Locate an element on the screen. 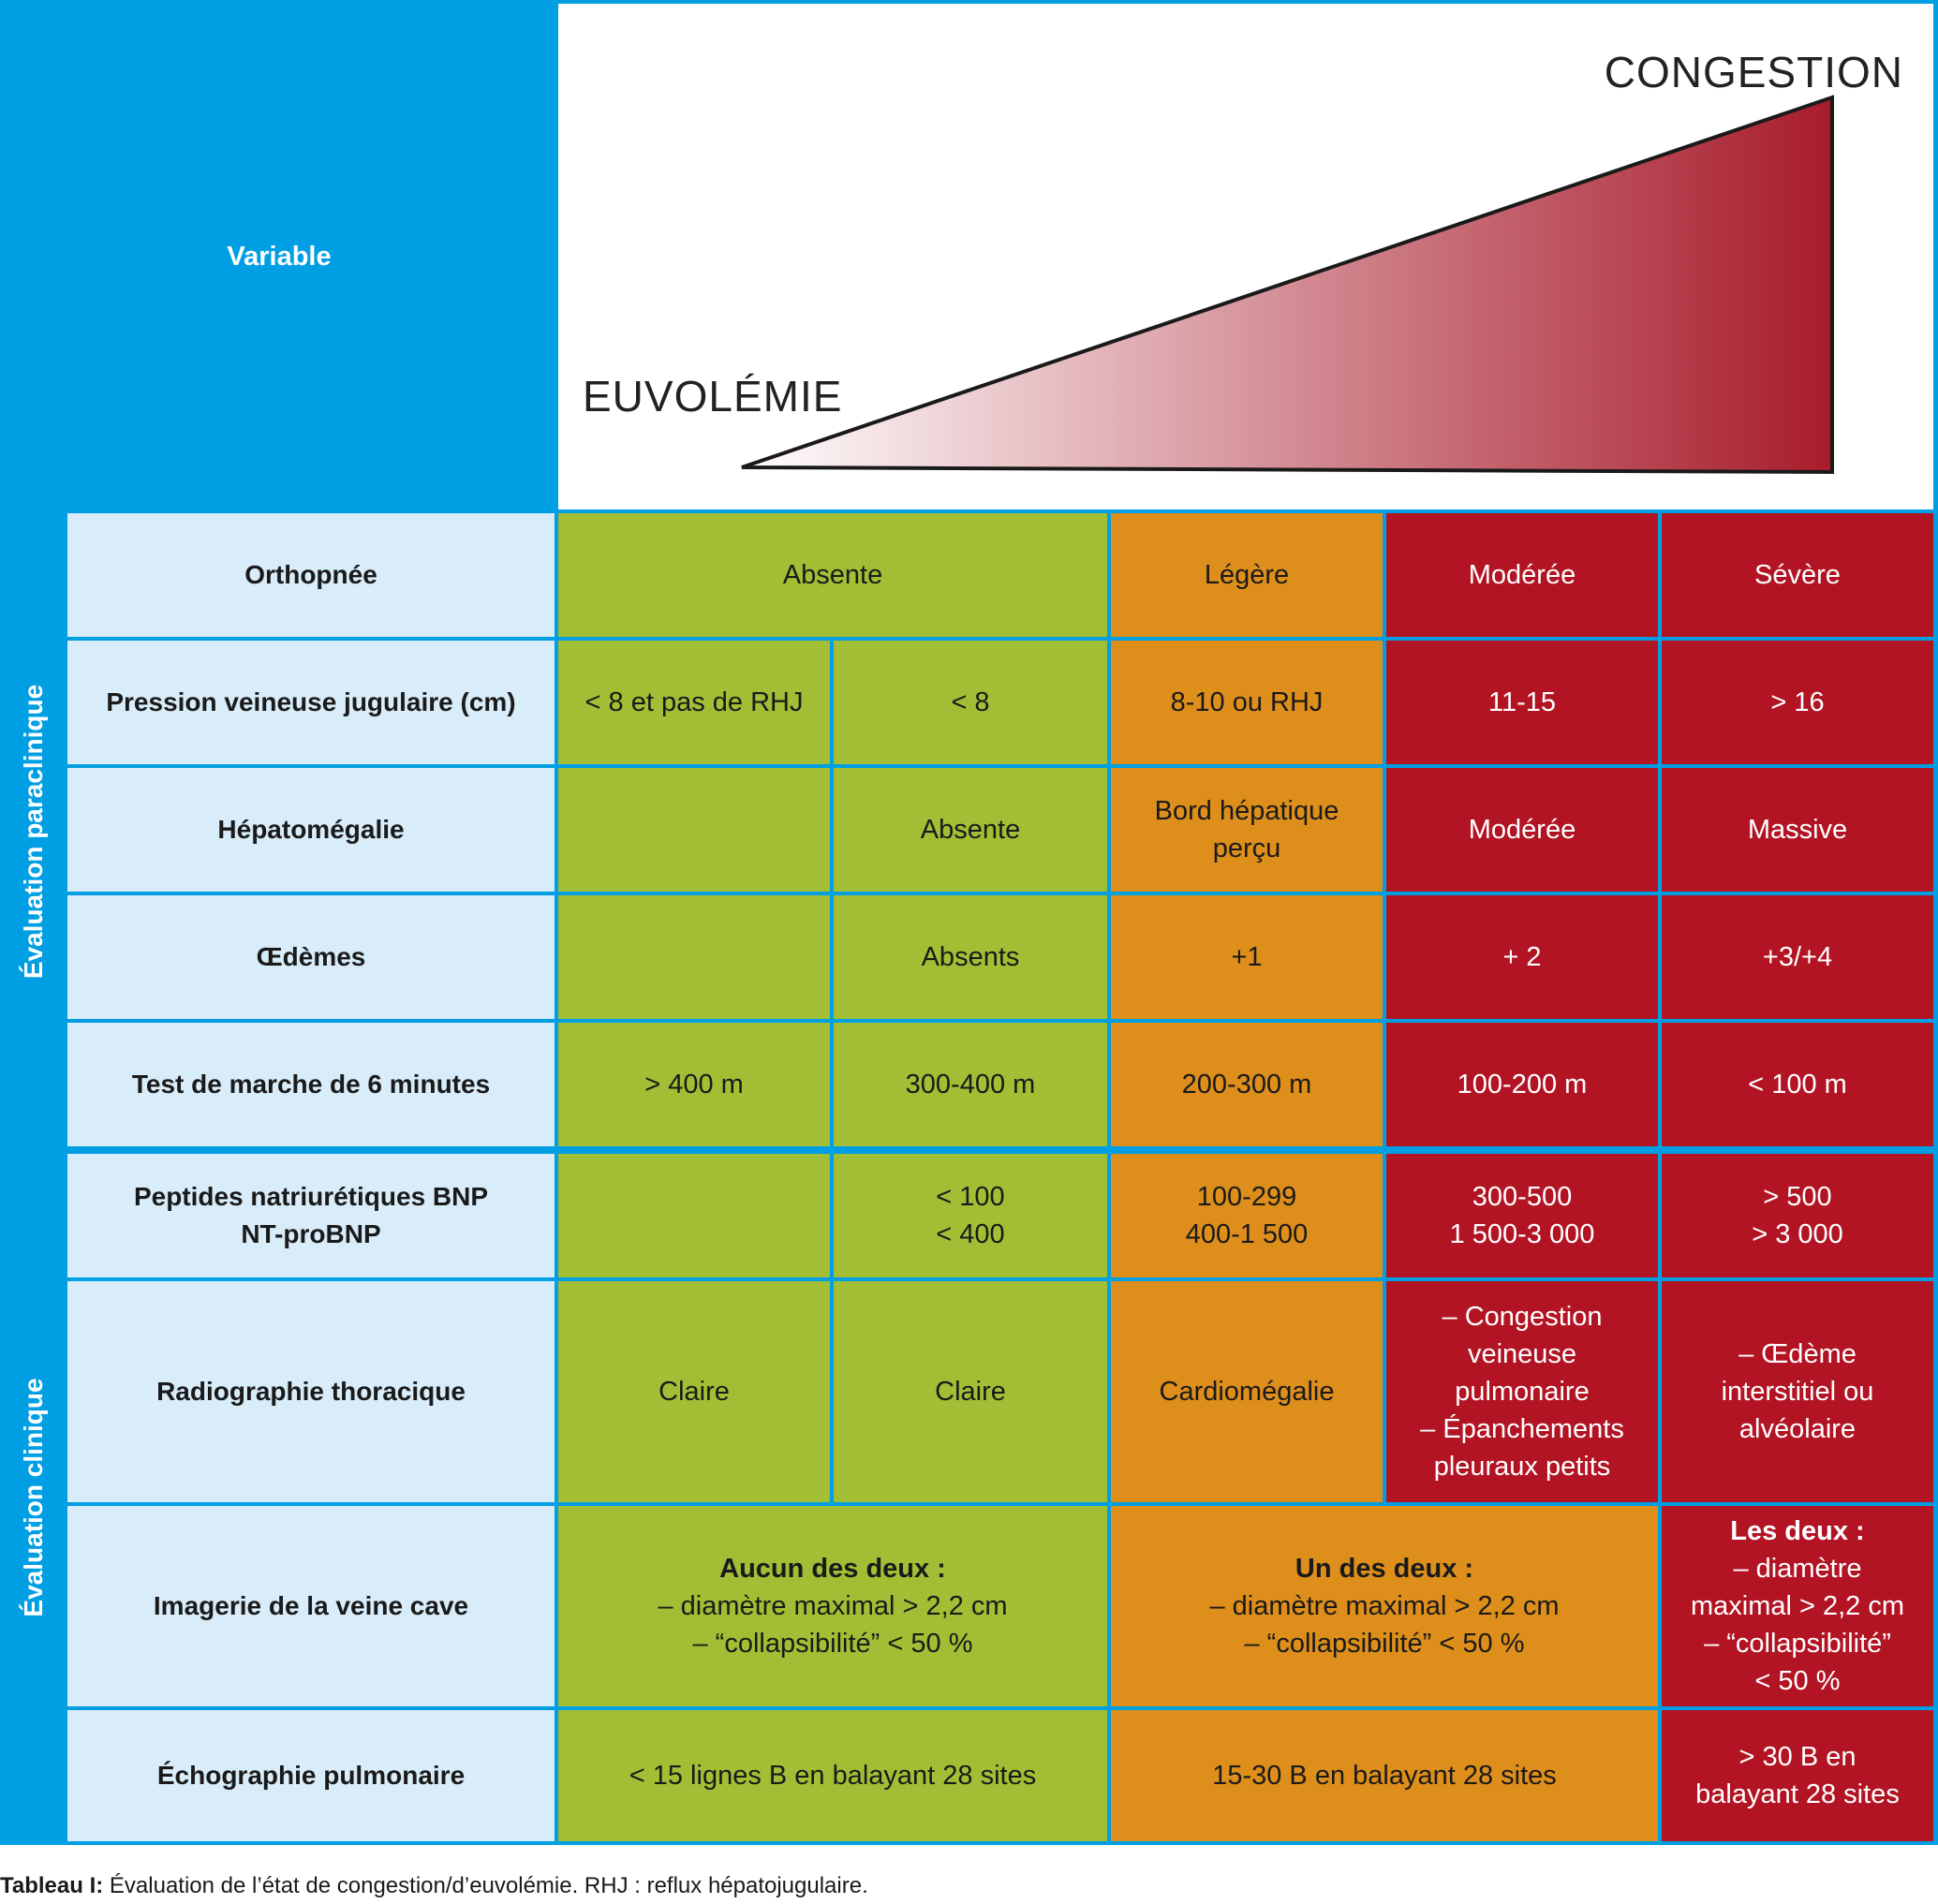 This screenshot has width=1938, height=1904. cell-marche-1: > 400 m is located at coordinates (694, 1084).